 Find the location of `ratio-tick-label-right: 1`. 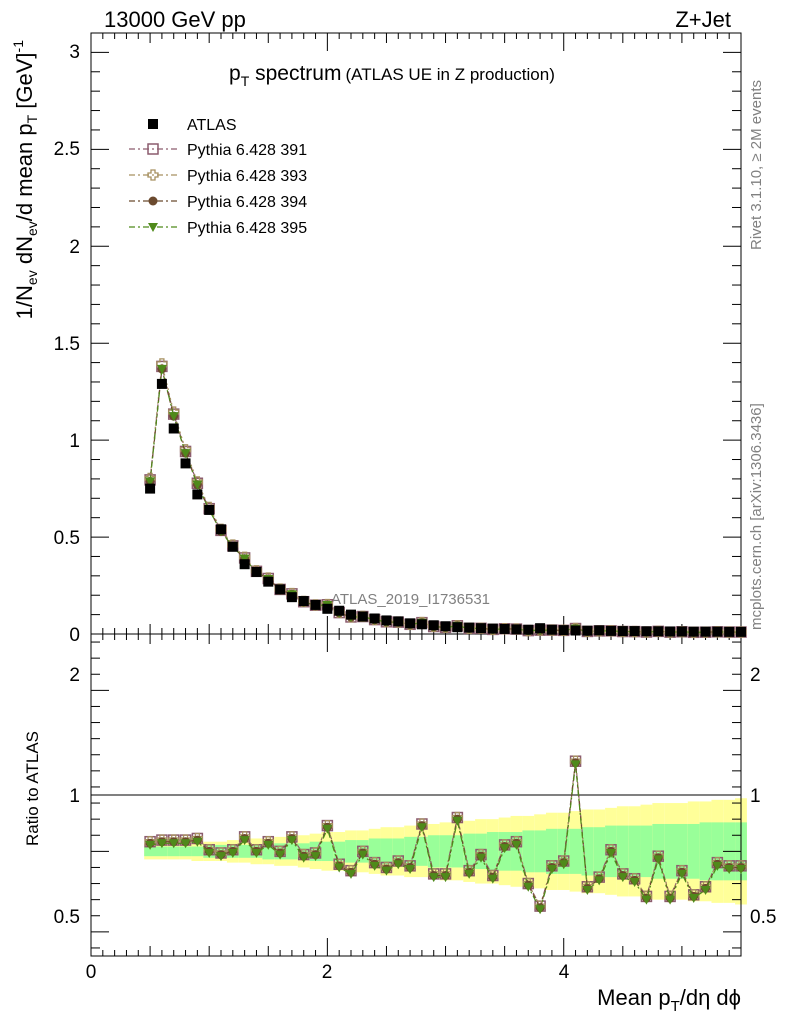

ratio-tick-label-right: 1 is located at coordinates (755, 796).